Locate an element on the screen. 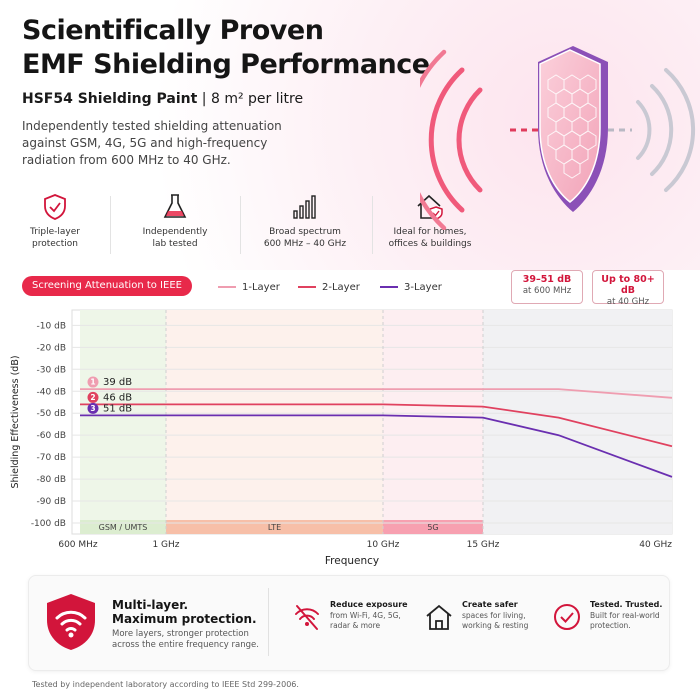 Image resolution: width=700 pixels, height=700 pixels. shield-emf-illustration is located at coordinates (558, 138).